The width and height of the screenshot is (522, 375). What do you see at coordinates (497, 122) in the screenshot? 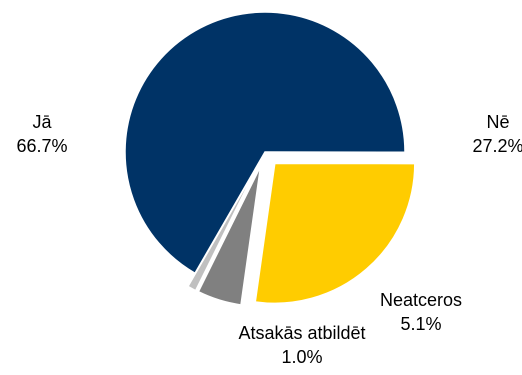
I see `slice-label-1: Nē` at bounding box center [497, 122].